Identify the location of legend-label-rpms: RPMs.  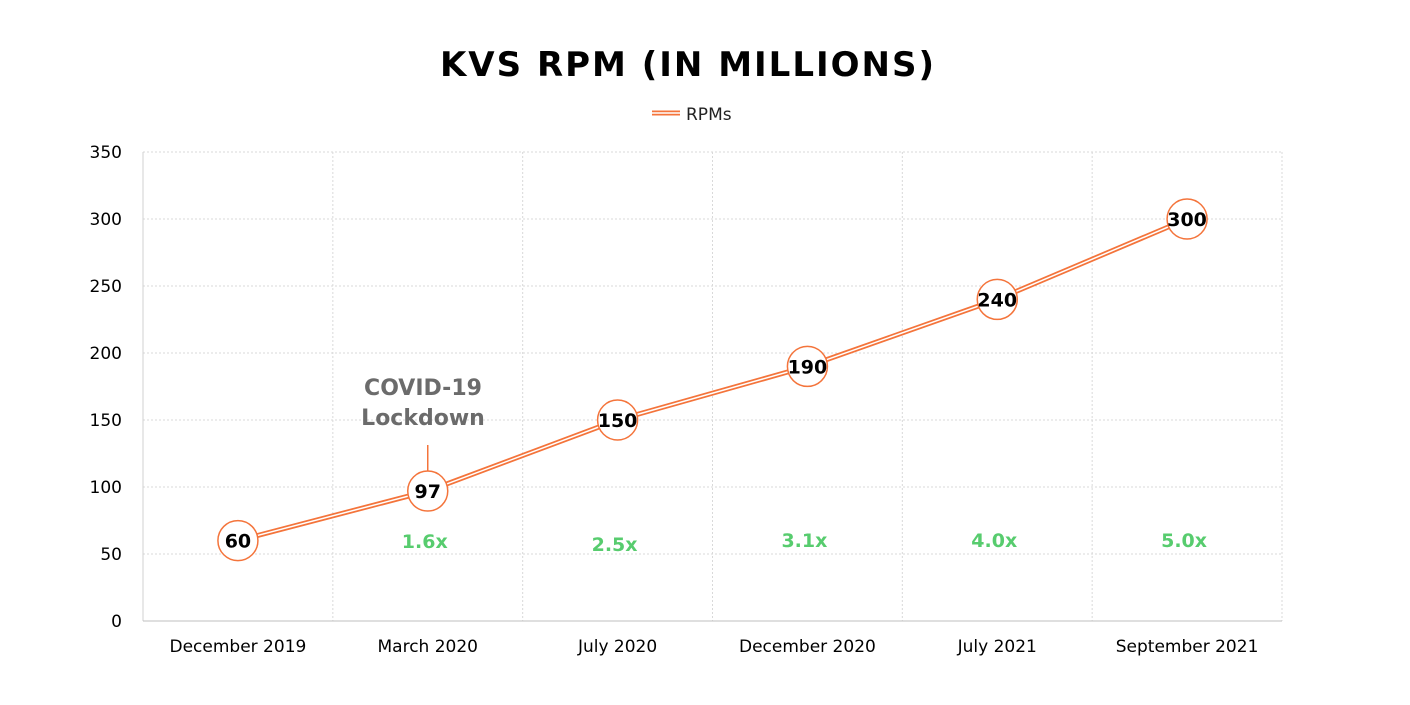
(709, 115).